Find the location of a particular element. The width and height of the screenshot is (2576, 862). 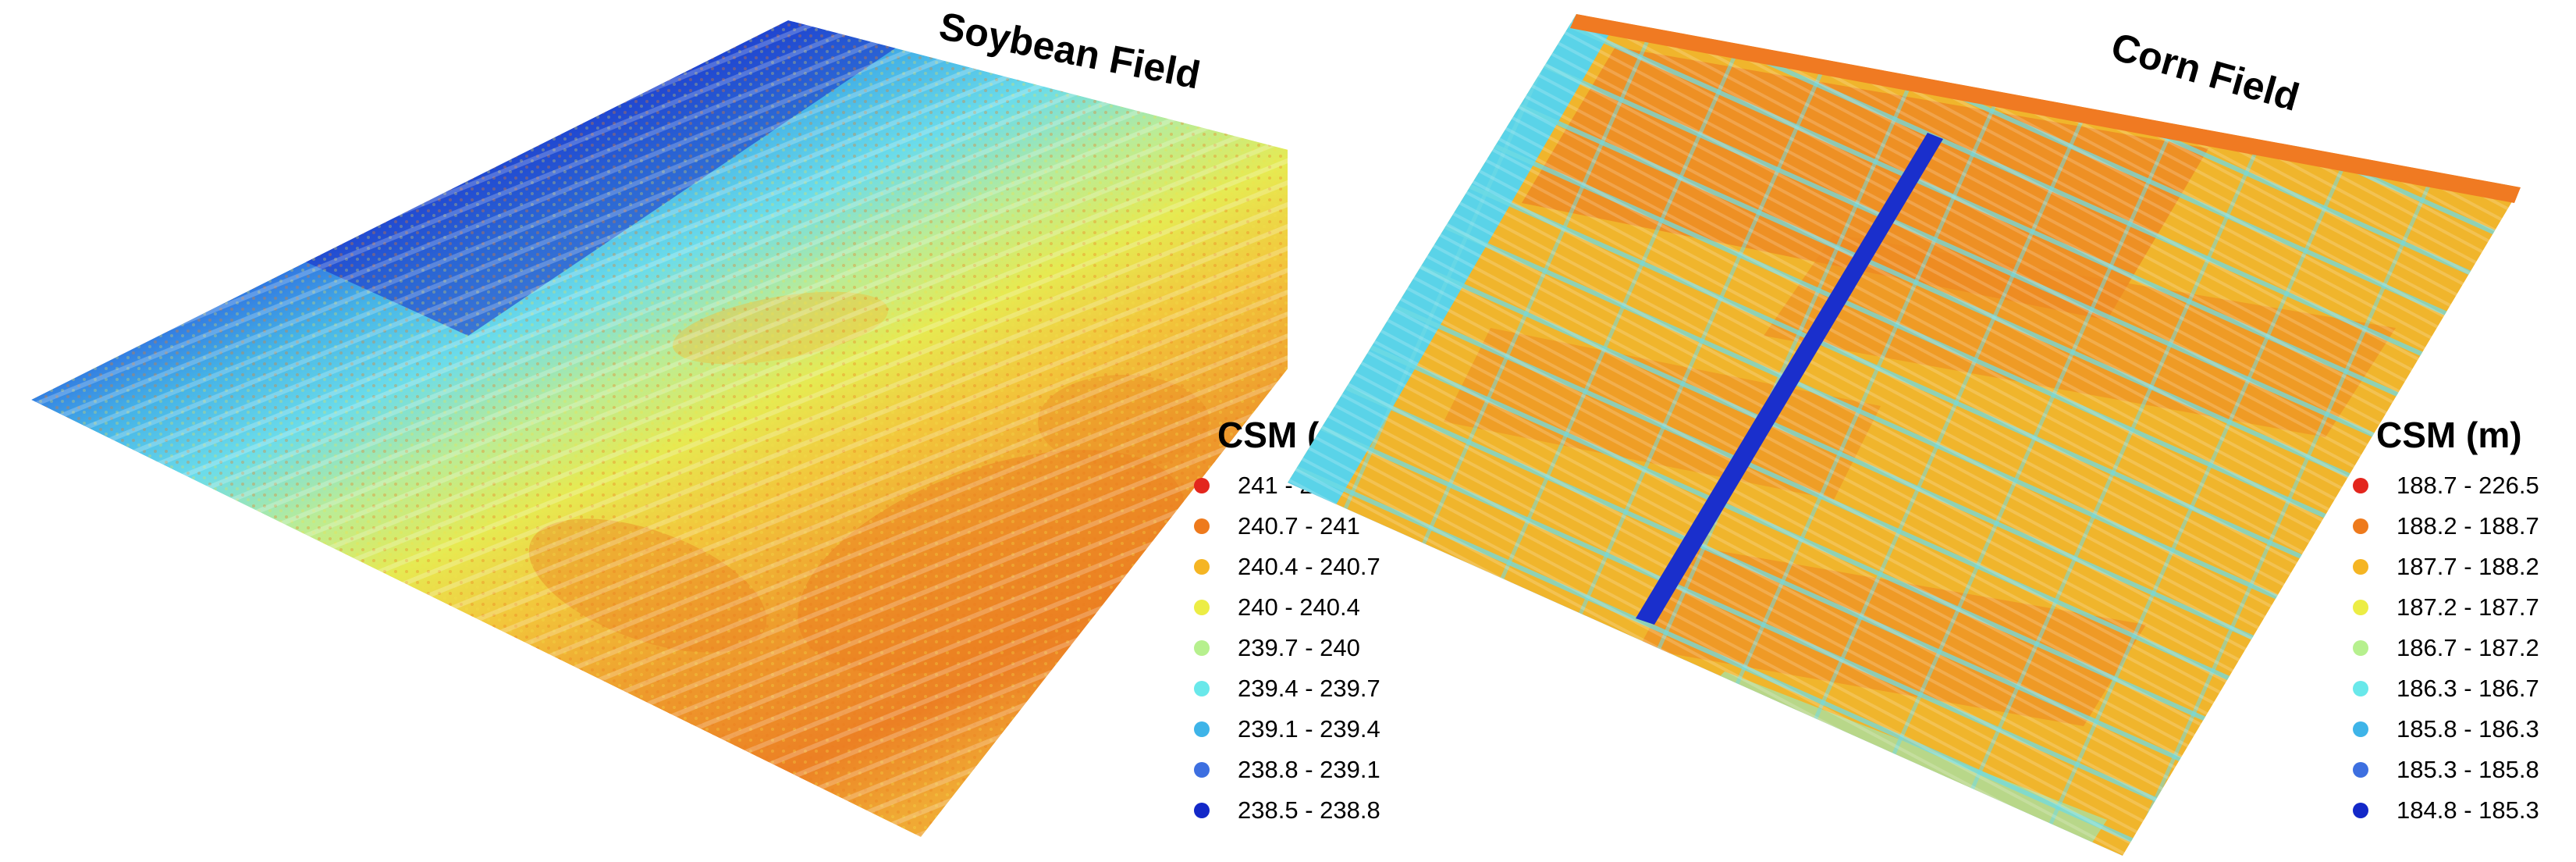

soybean-legend-item: 238.8 - 239.1 is located at coordinates (1311, 770).